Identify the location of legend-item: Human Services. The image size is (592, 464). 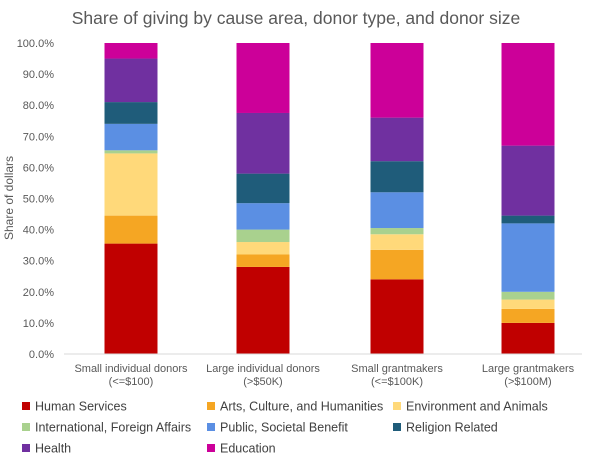
(74, 407).